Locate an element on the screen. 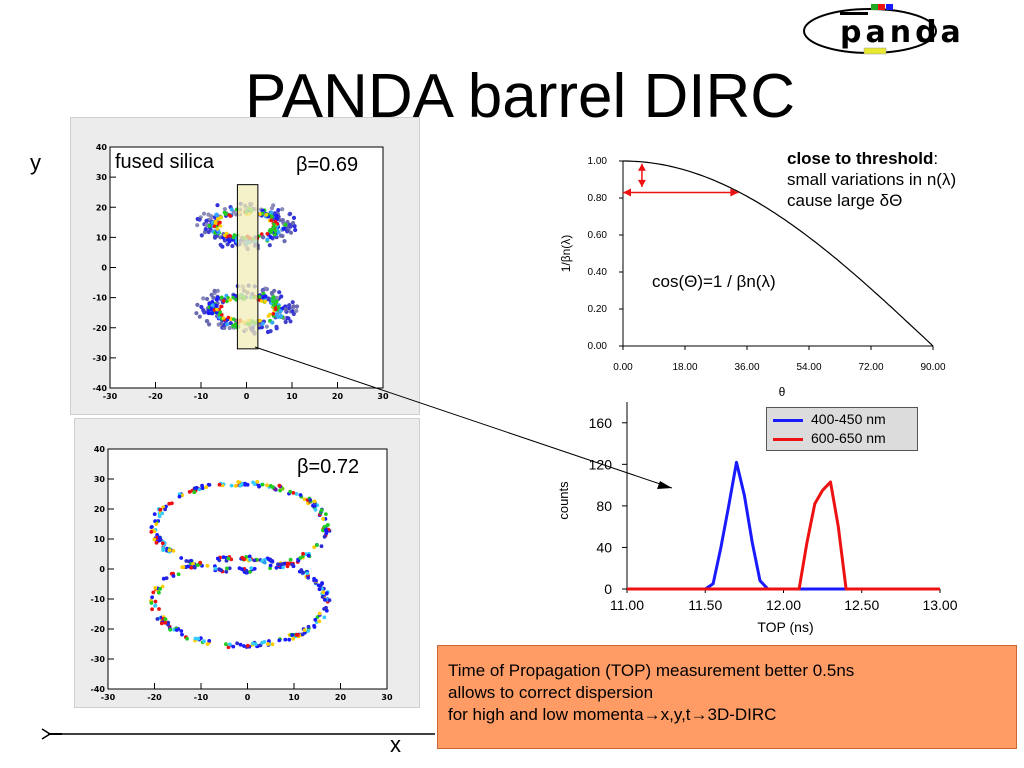  y-tick-label: 160 is located at coordinates (601, 423).